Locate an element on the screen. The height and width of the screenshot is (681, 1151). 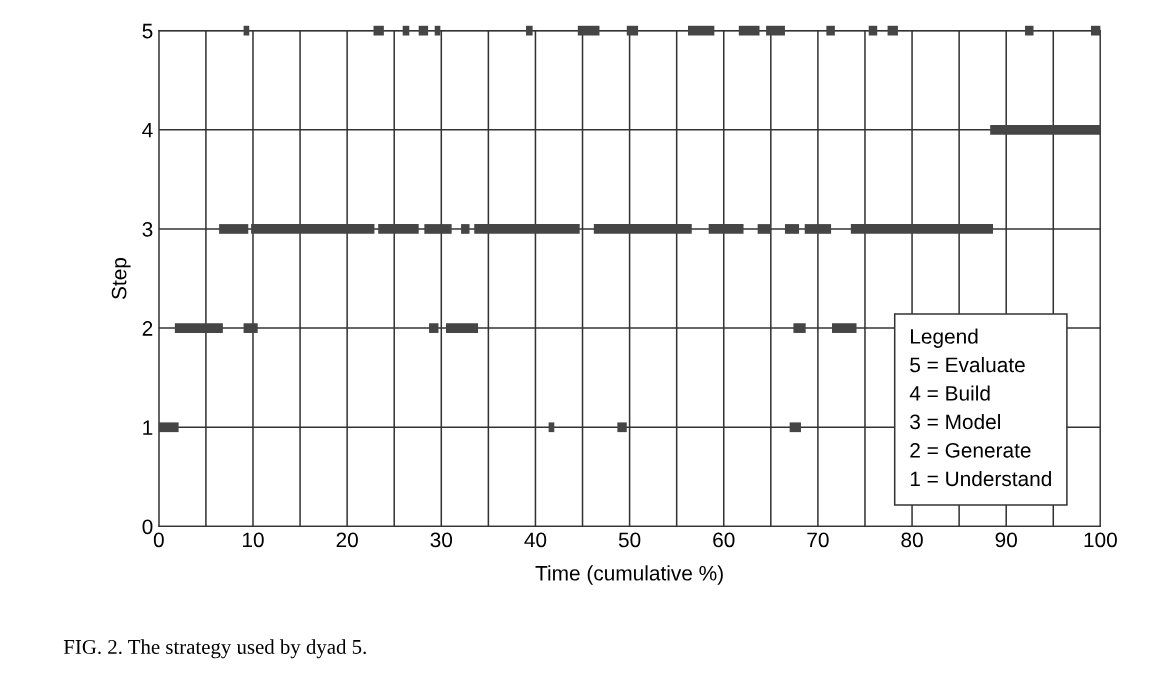
annotation: 2 = Generate is located at coordinates (970, 450).